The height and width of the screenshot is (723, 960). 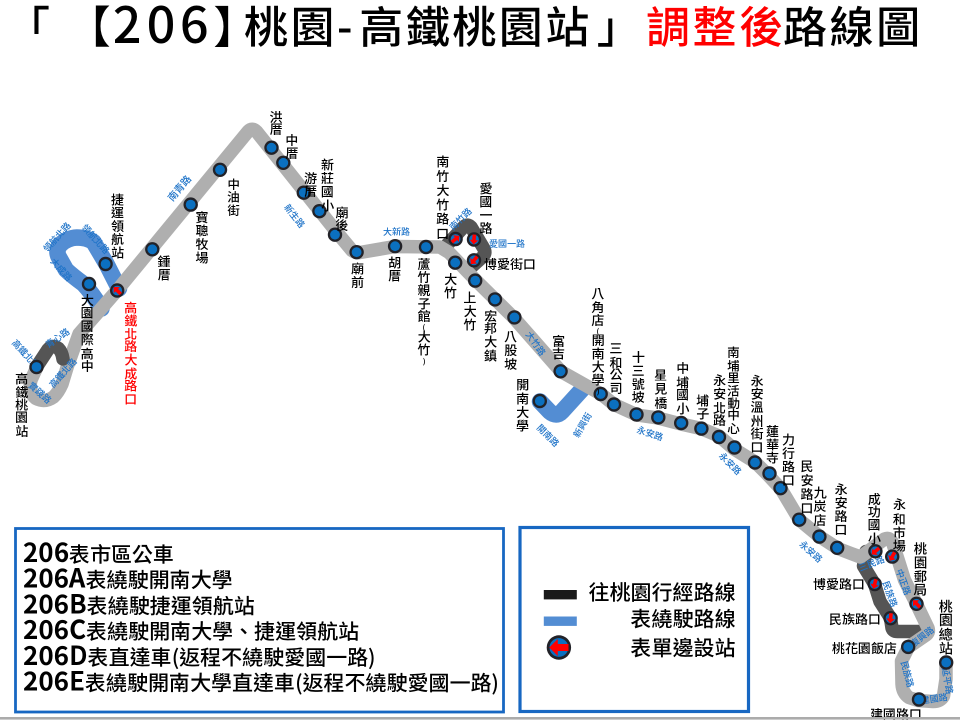 What do you see at coordinates (920, 569) in the screenshot?
I see `svg-text: 桃園郵局` at bounding box center [920, 569].